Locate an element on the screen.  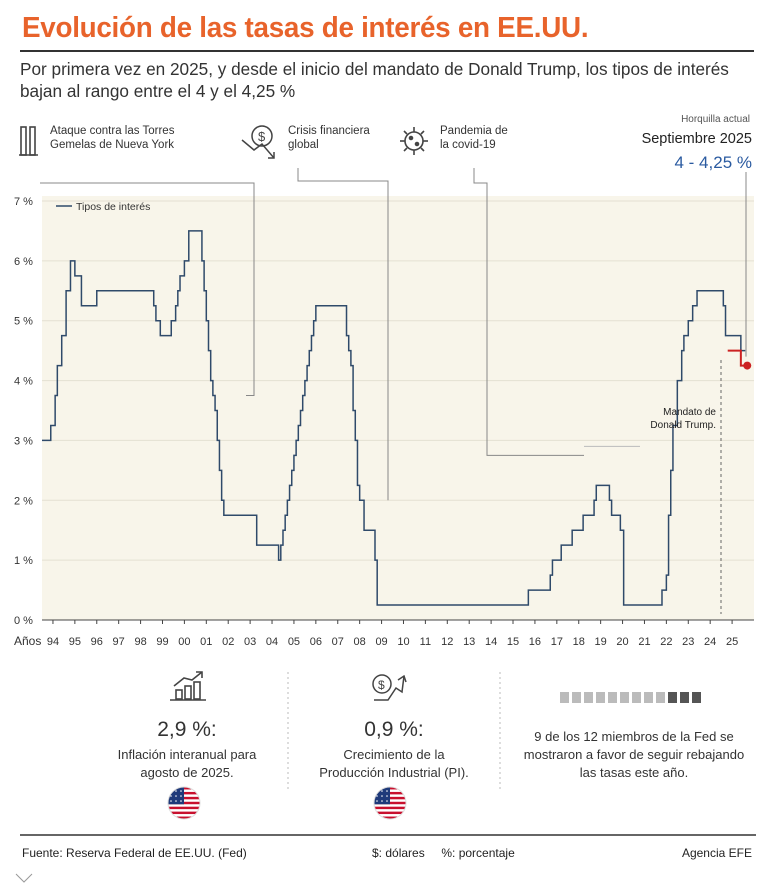
x-tick-label: 22 is located at coordinates (666, 642).